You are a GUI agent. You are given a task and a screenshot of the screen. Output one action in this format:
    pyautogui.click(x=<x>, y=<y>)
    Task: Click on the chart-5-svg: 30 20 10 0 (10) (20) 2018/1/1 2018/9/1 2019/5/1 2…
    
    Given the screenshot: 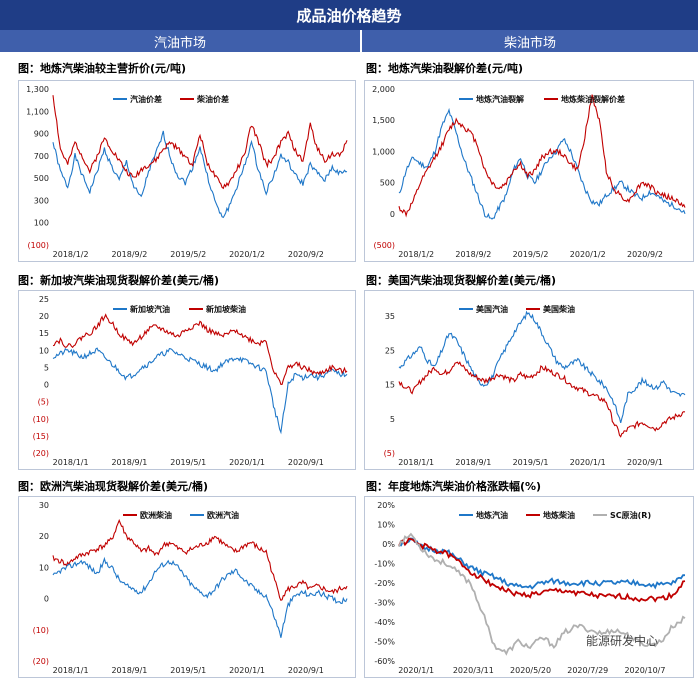 What is the action you would take?
    pyautogui.click(x=190, y=588)
    